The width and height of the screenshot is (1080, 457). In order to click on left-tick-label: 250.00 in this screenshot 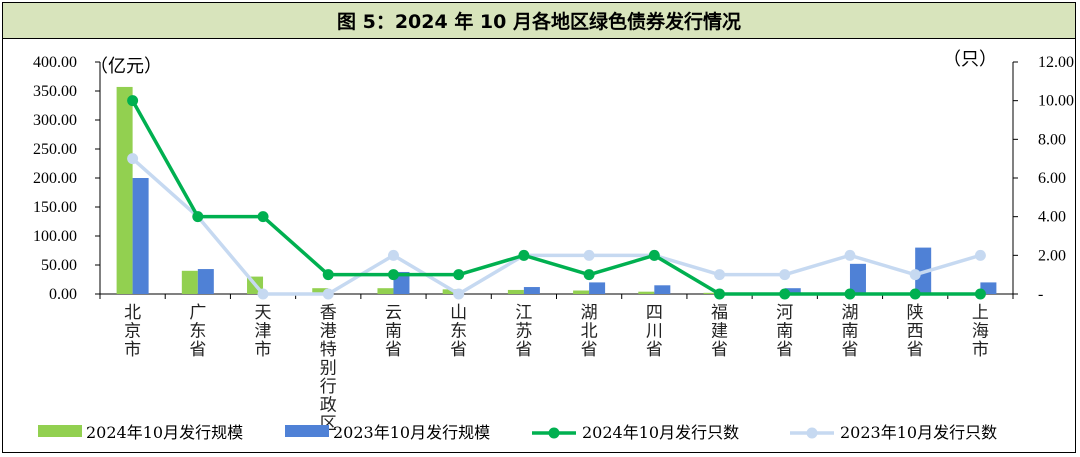, I will do `click(55, 149)`.